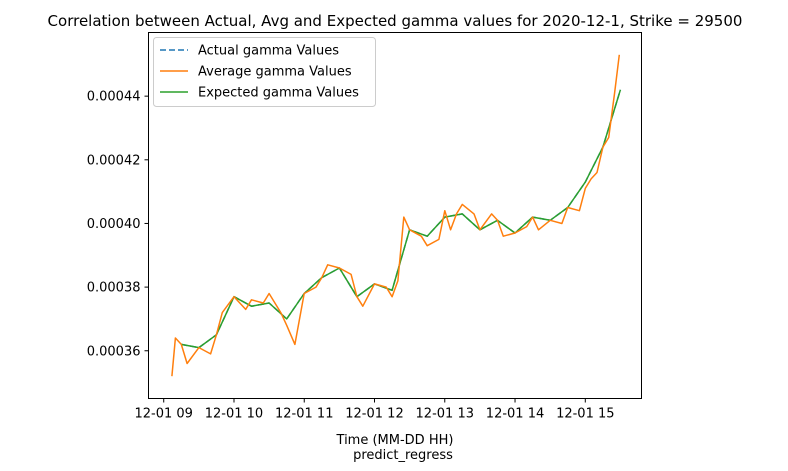 Image resolution: width=788 pixels, height=471 pixels. I want to click on x-tick-label: 12-01 15, so click(585, 414).